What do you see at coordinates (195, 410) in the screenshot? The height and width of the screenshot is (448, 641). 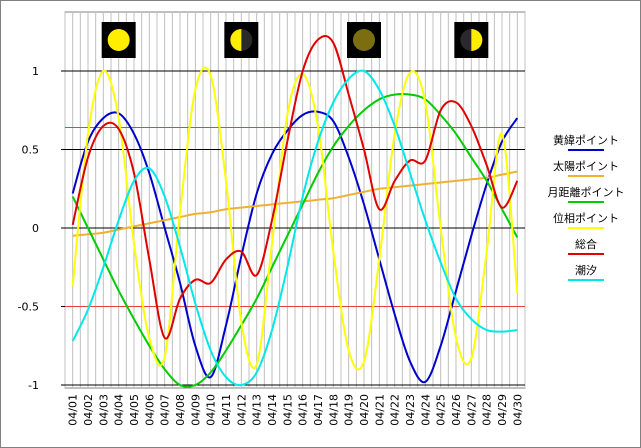 I see `x-tick-label: 04/09` at bounding box center [195, 410].